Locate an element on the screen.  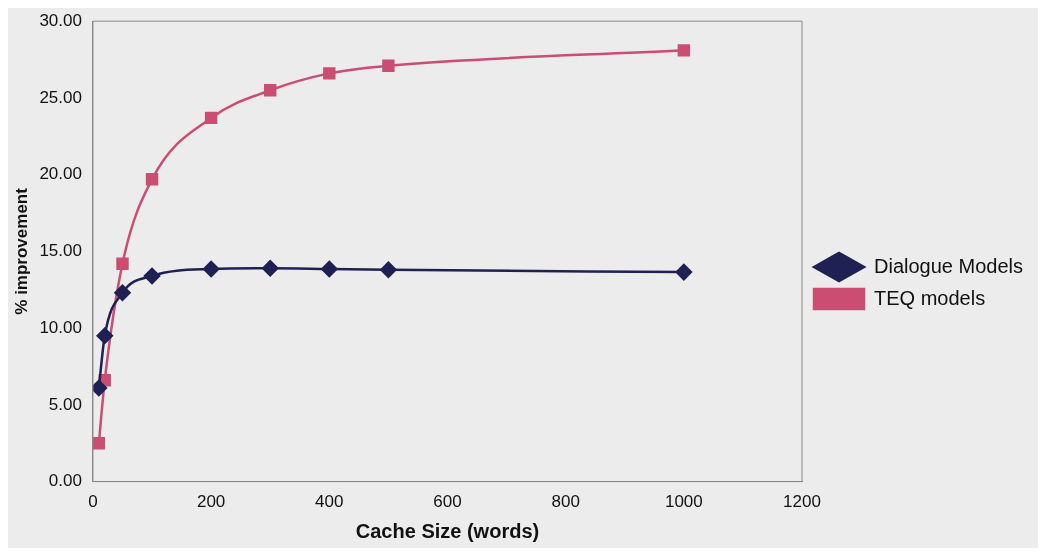
x-tick-label: 600 is located at coordinates (447, 502).